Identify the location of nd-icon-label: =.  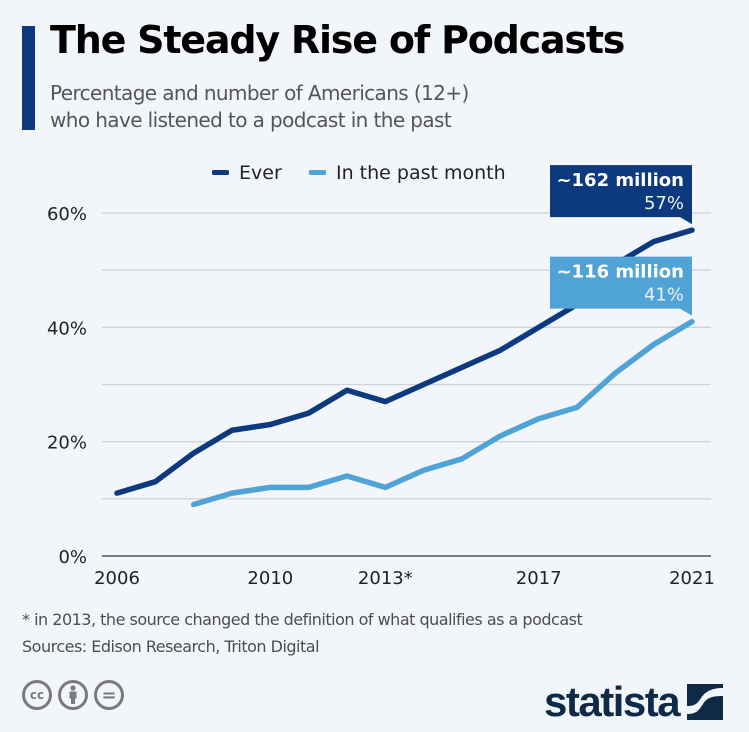
(109, 695).